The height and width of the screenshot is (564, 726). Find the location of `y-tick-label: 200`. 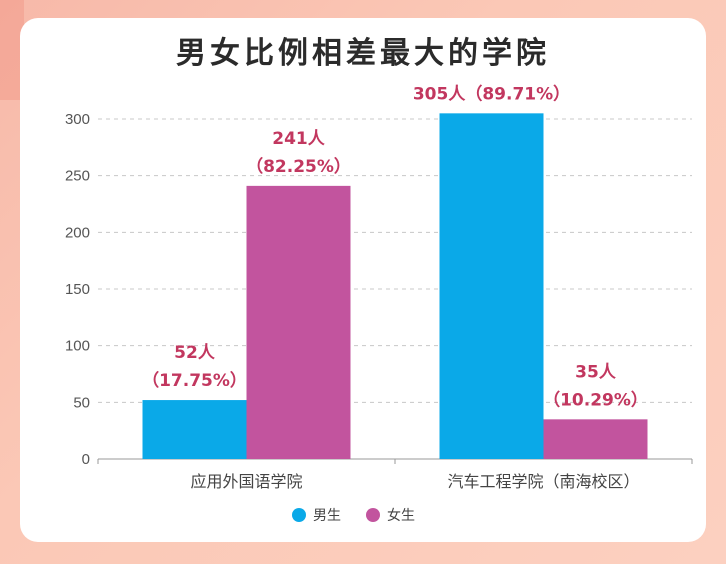

y-tick-label: 200 is located at coordinates (77, 232).